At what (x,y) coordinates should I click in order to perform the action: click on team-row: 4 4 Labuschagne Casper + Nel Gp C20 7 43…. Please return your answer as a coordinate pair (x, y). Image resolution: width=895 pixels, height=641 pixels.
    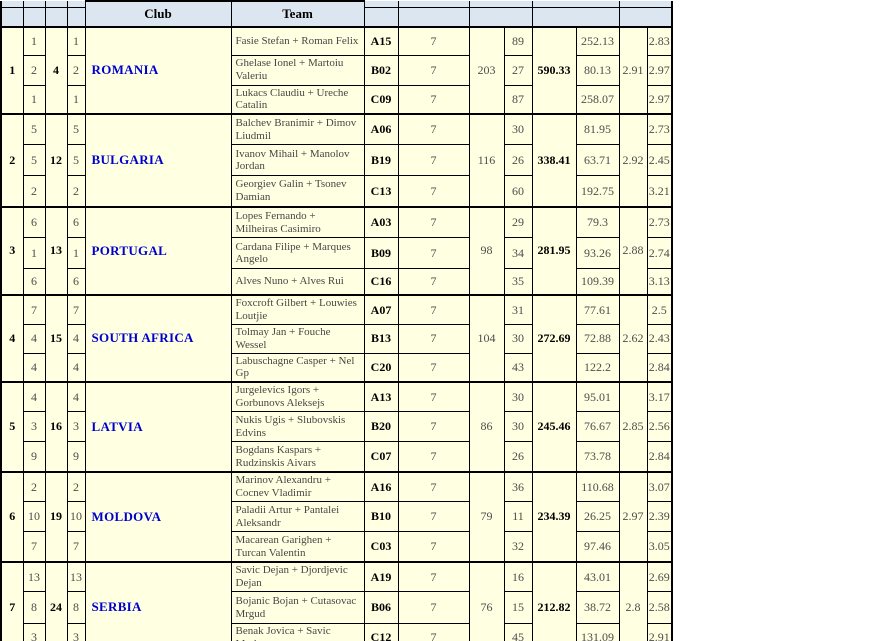
    Looking at the image, I should click on (337, 367).